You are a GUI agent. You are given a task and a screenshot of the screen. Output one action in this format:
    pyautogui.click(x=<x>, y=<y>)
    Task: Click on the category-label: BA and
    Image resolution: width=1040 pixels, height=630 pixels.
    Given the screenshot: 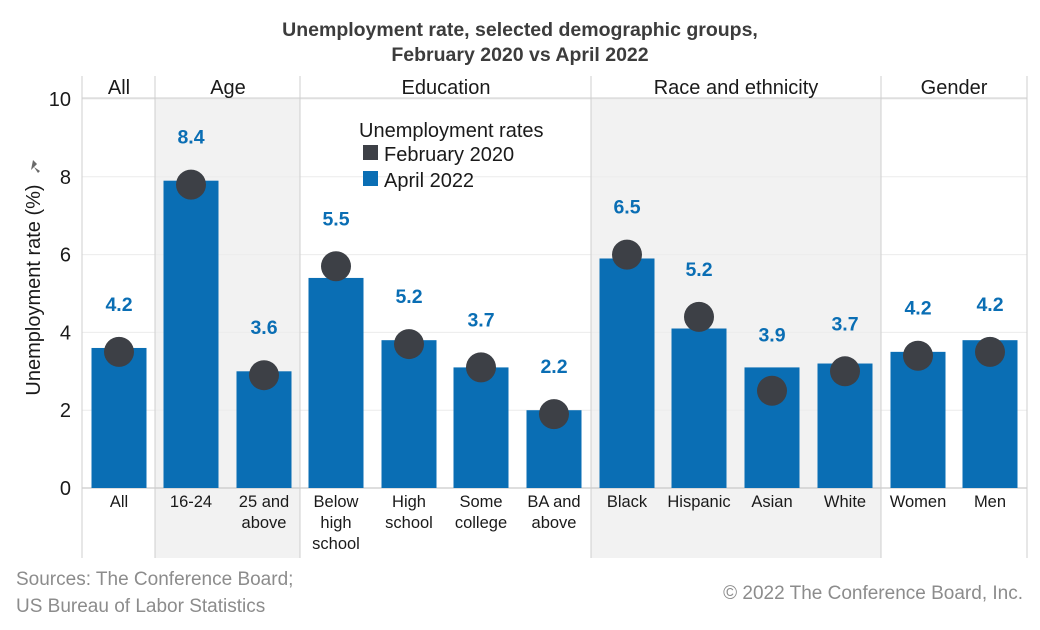 What is the action you would take?
    pyautogui.click(x=553, y=502)
    